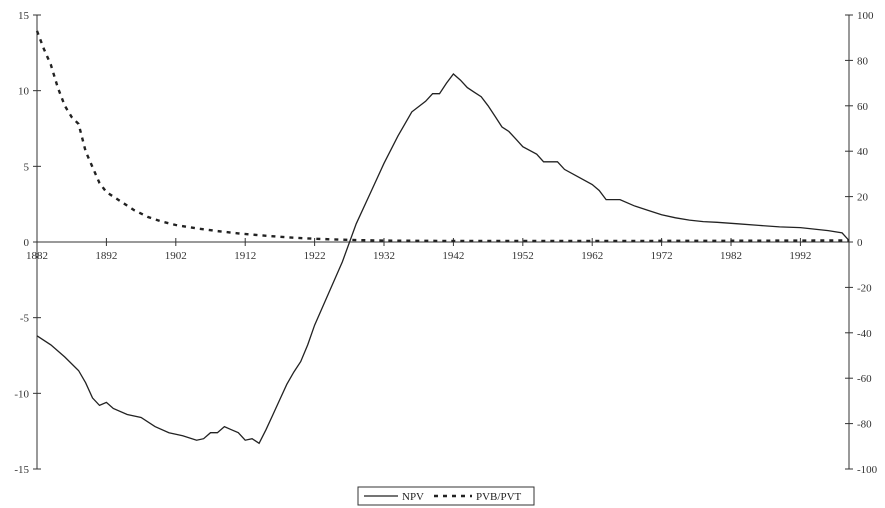  Describe the element at coordinates (865, 16) in the screenshot. I see `right-tick-label: 100` at that location.